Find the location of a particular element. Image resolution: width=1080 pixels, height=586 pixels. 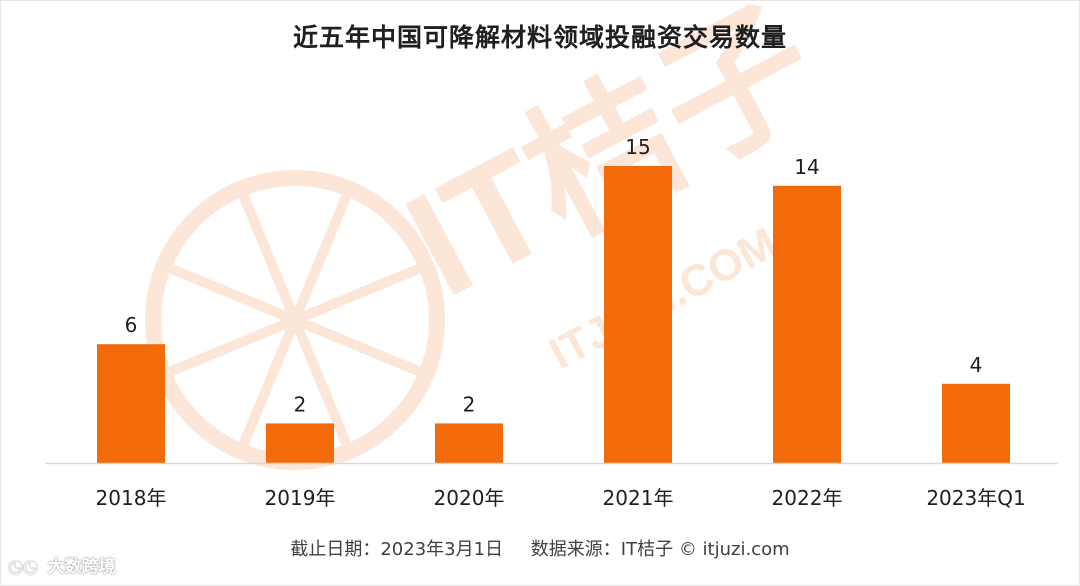

x-tick-label: 2019年 is located at coordinates (300, 498).